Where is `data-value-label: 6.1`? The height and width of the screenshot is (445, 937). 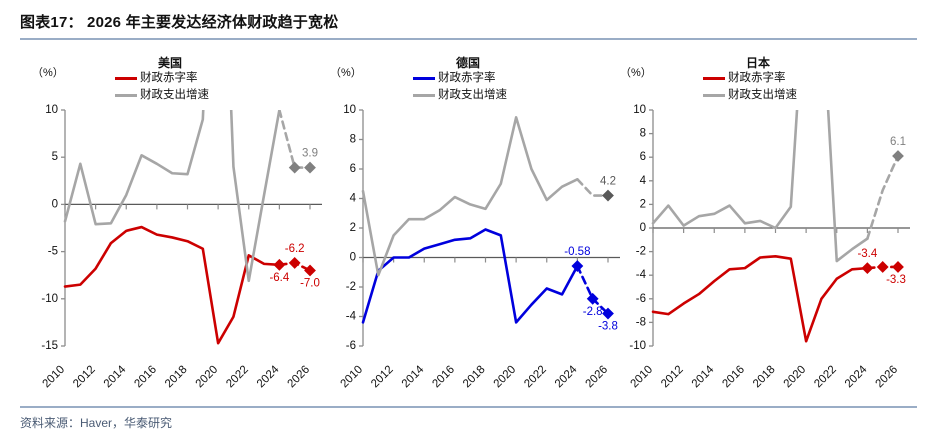 data-value-label: 6.1 is located at coordinates (898, 142).